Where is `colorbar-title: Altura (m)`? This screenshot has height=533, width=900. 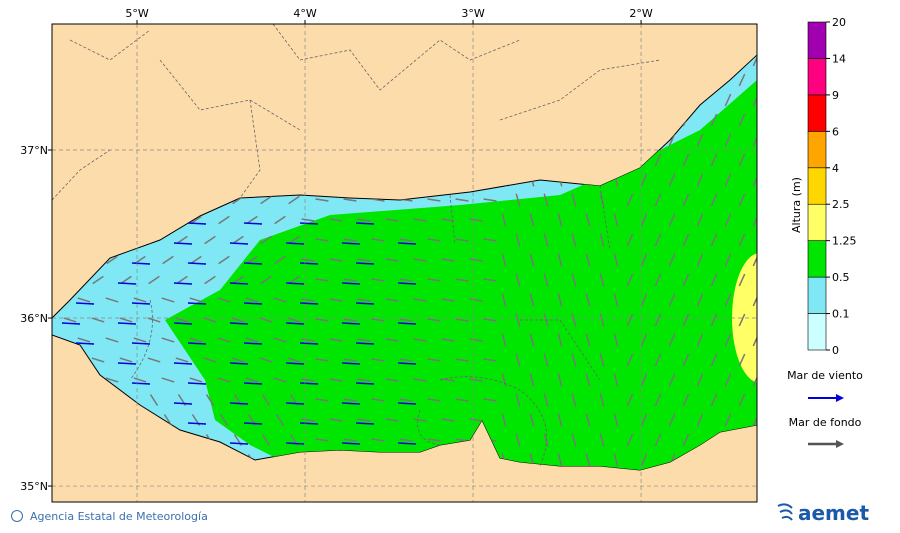
colorbar-title: Altura (m) is located at coordinates (796, 205).